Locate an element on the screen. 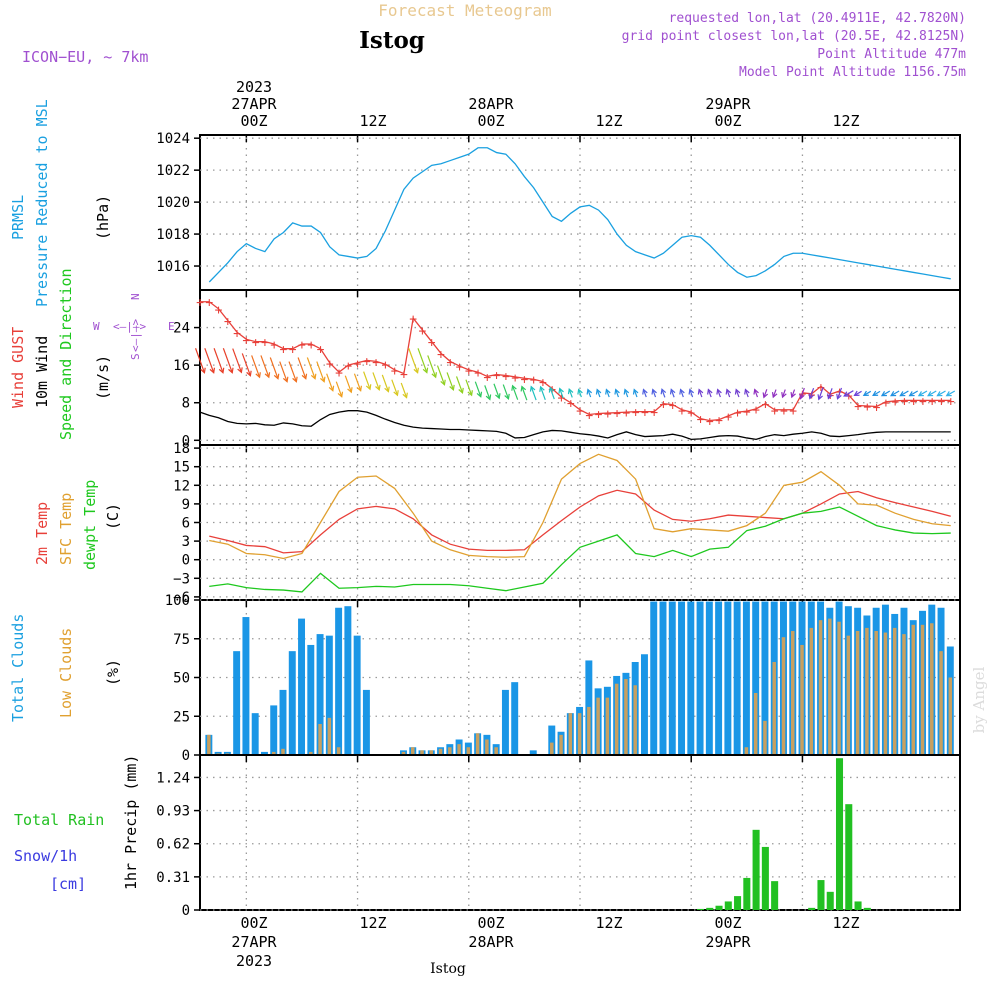 The width and height of the screenshot is (1000, 1000). top-axis-date-1: 27APR is located at coordinates (254, 104).